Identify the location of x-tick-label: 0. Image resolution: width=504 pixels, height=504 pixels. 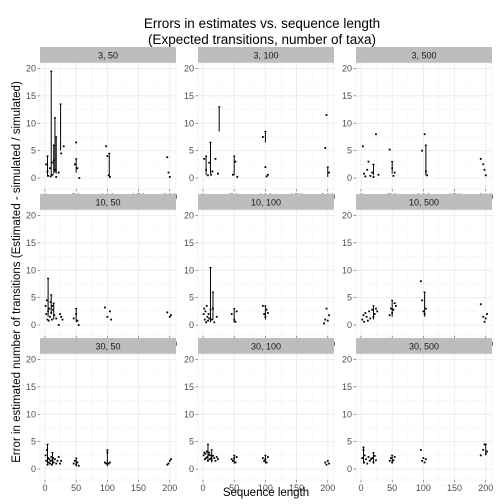
(202, 488).